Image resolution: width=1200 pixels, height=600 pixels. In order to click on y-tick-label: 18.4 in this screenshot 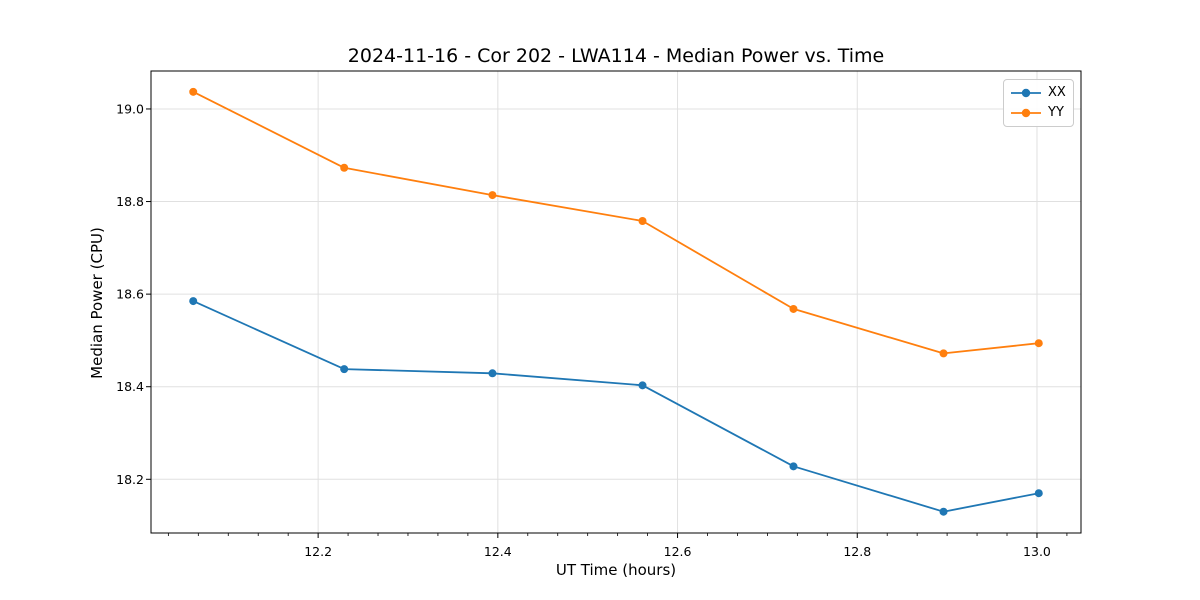, I will do `click(130, 386)`.